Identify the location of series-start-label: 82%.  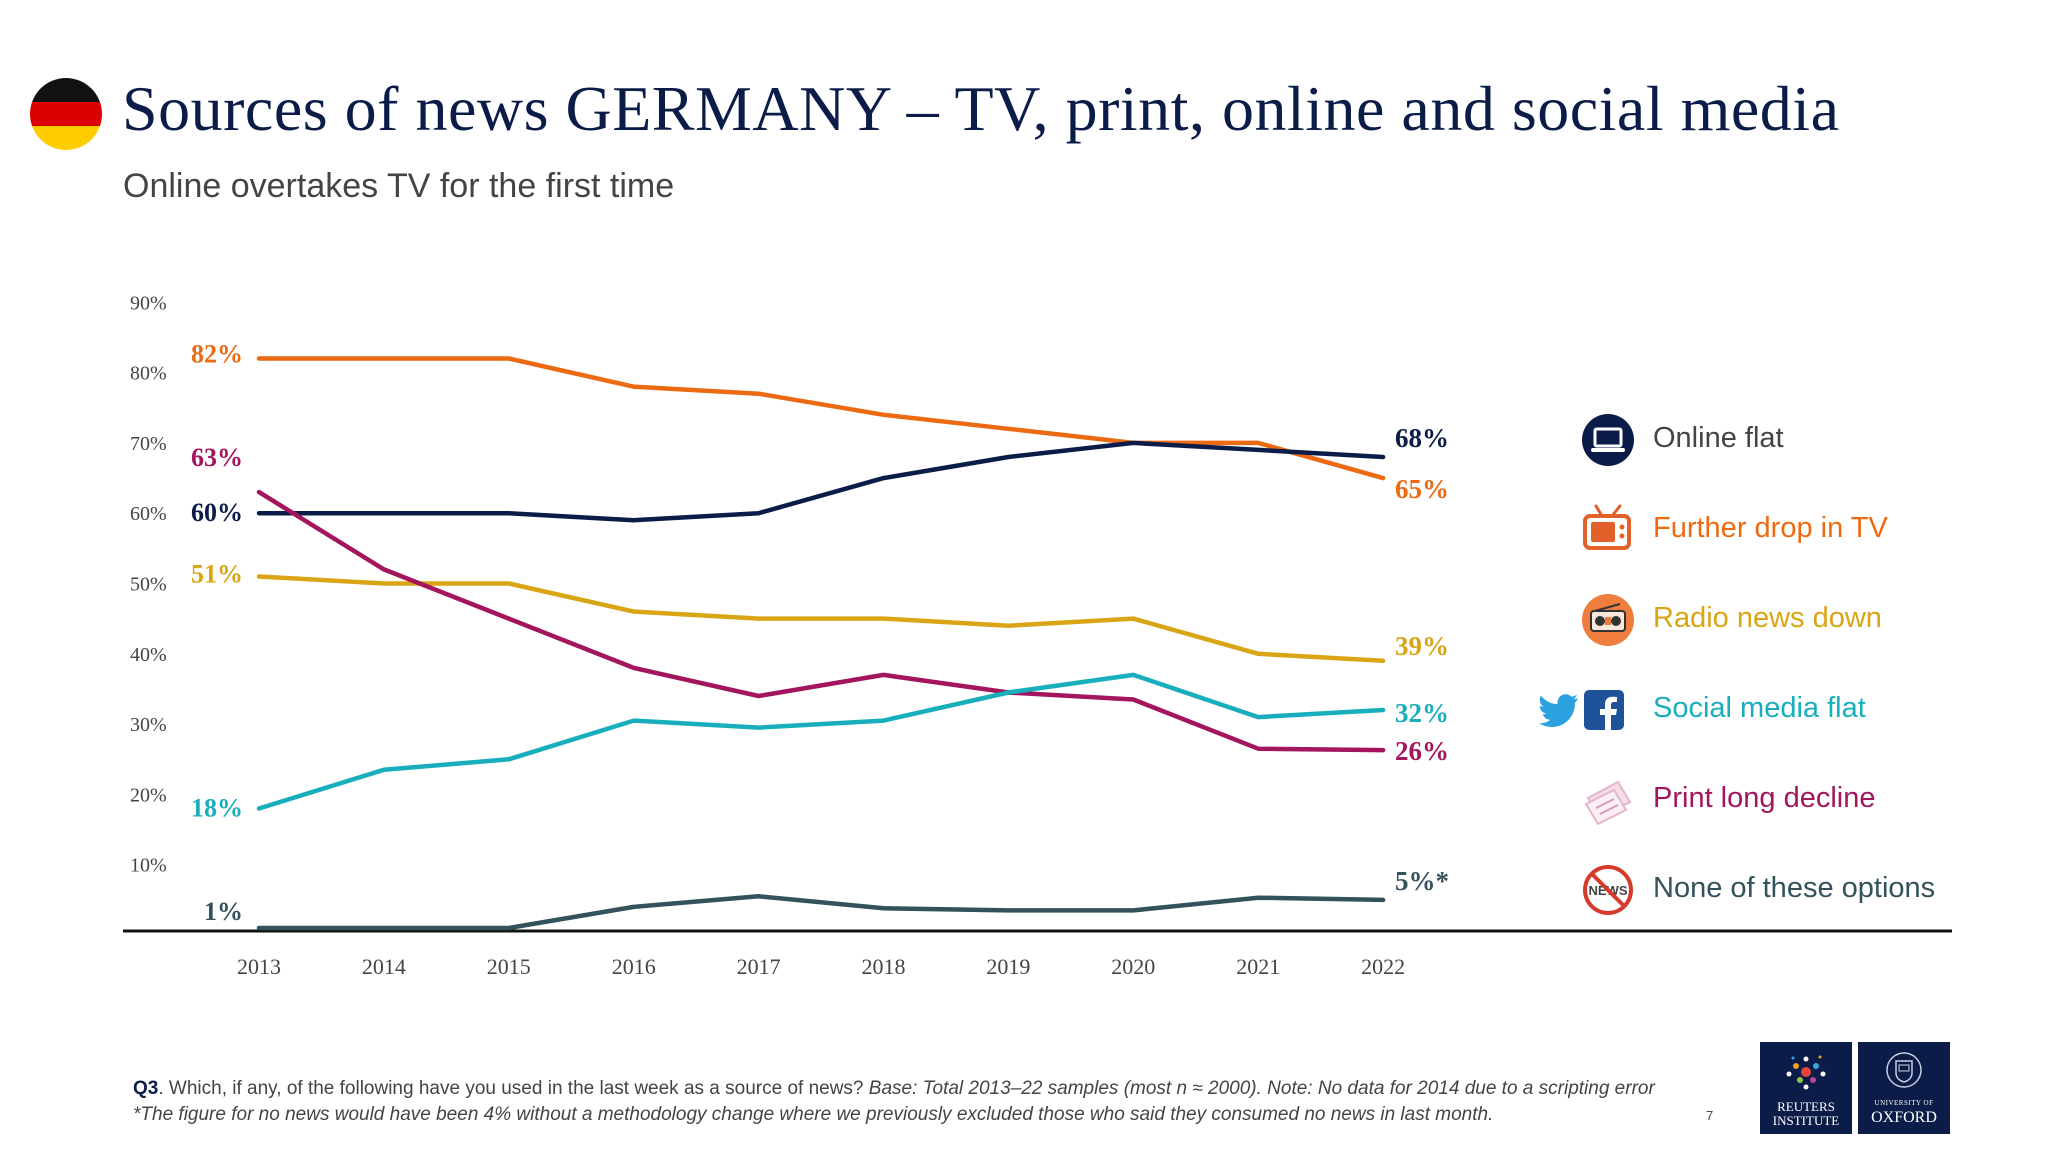
(217, 354).